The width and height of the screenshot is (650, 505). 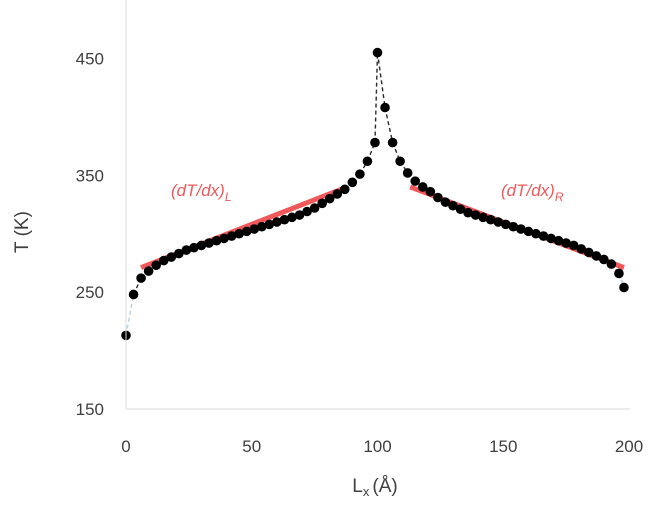 What do you see at coordinates (377, 446) in the screenshot?
I see `x-tick-100: 100` at bounding box center [377, 446].